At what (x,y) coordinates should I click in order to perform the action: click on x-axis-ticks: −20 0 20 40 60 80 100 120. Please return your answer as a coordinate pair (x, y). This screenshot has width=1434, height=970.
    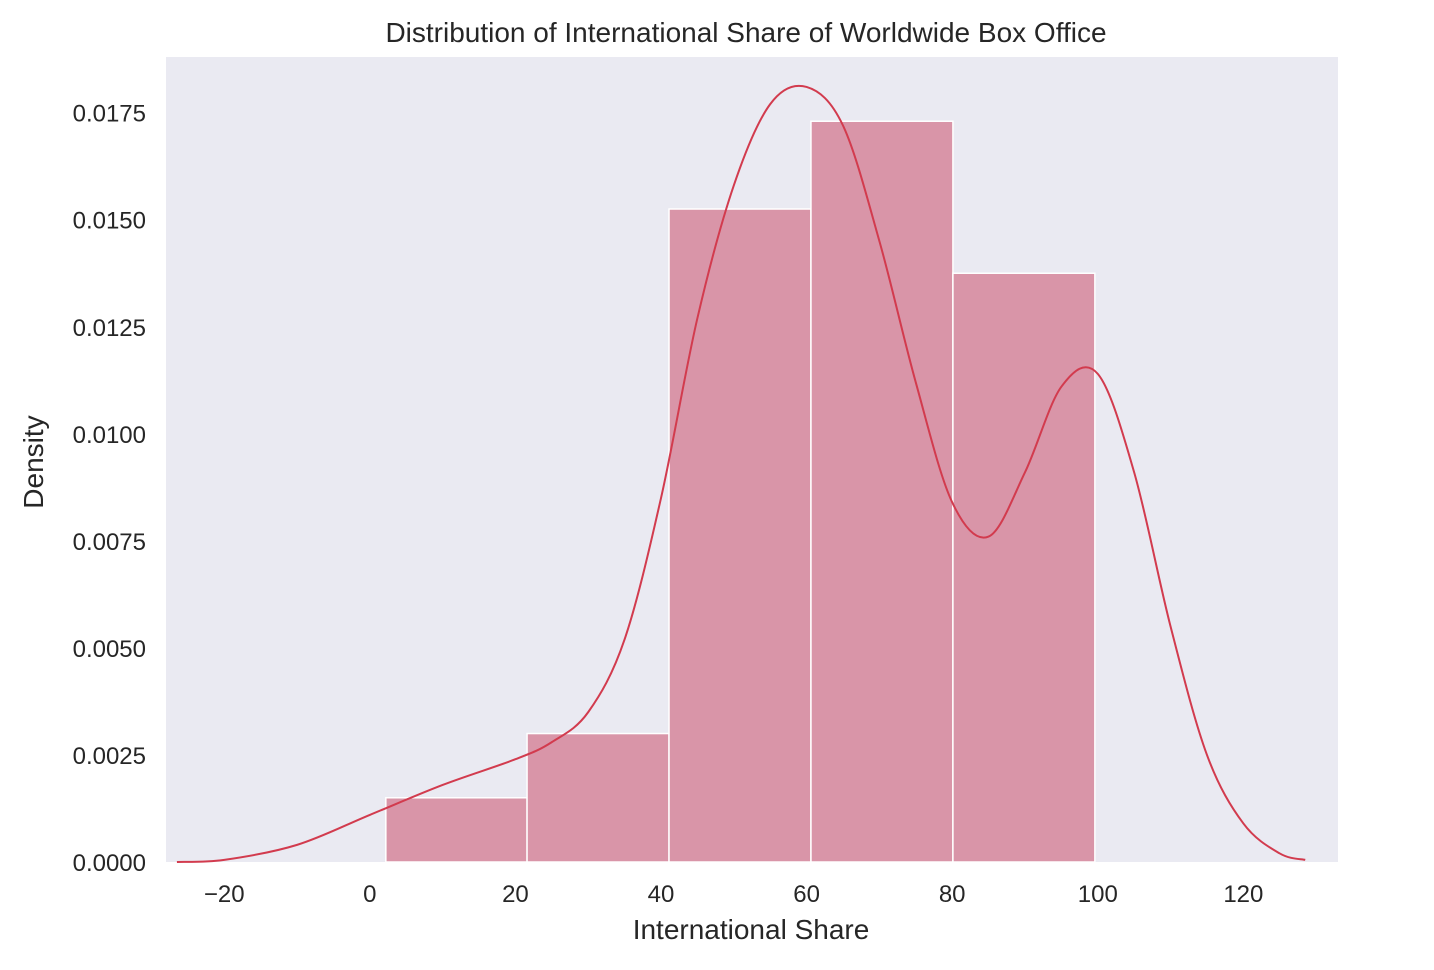
    Looking at the image, I should click on (734, 894).